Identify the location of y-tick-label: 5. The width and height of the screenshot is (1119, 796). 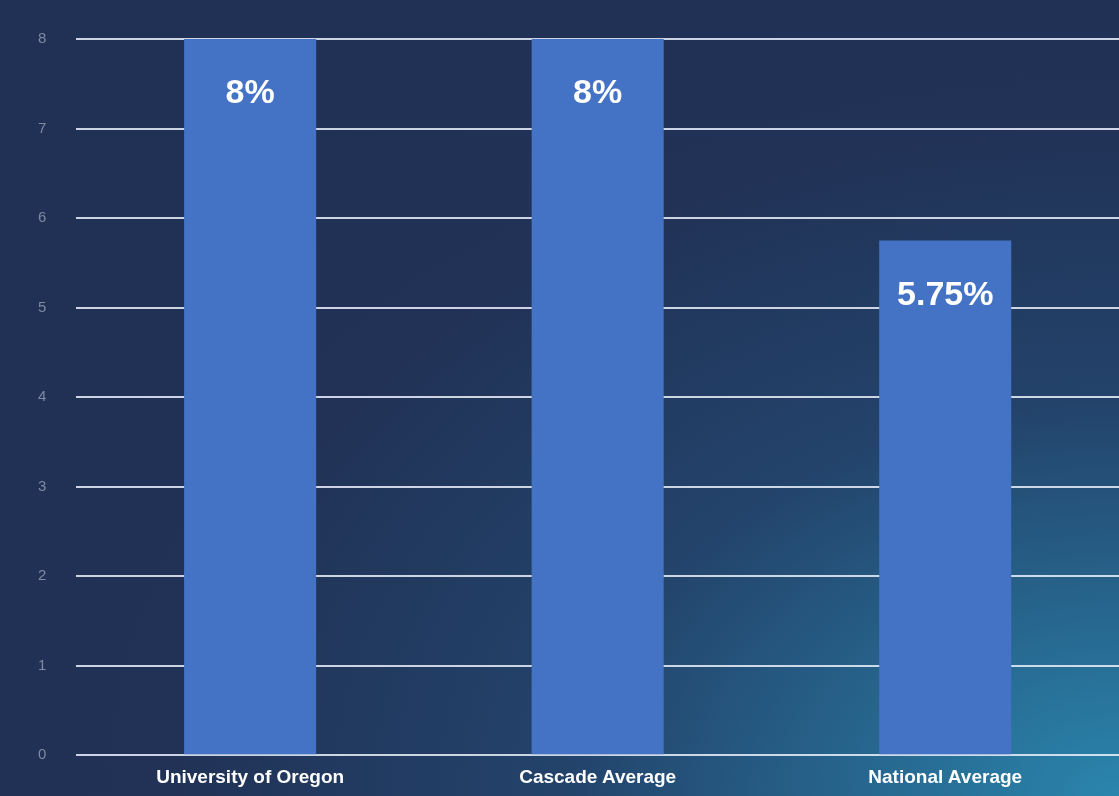
(42, 306).